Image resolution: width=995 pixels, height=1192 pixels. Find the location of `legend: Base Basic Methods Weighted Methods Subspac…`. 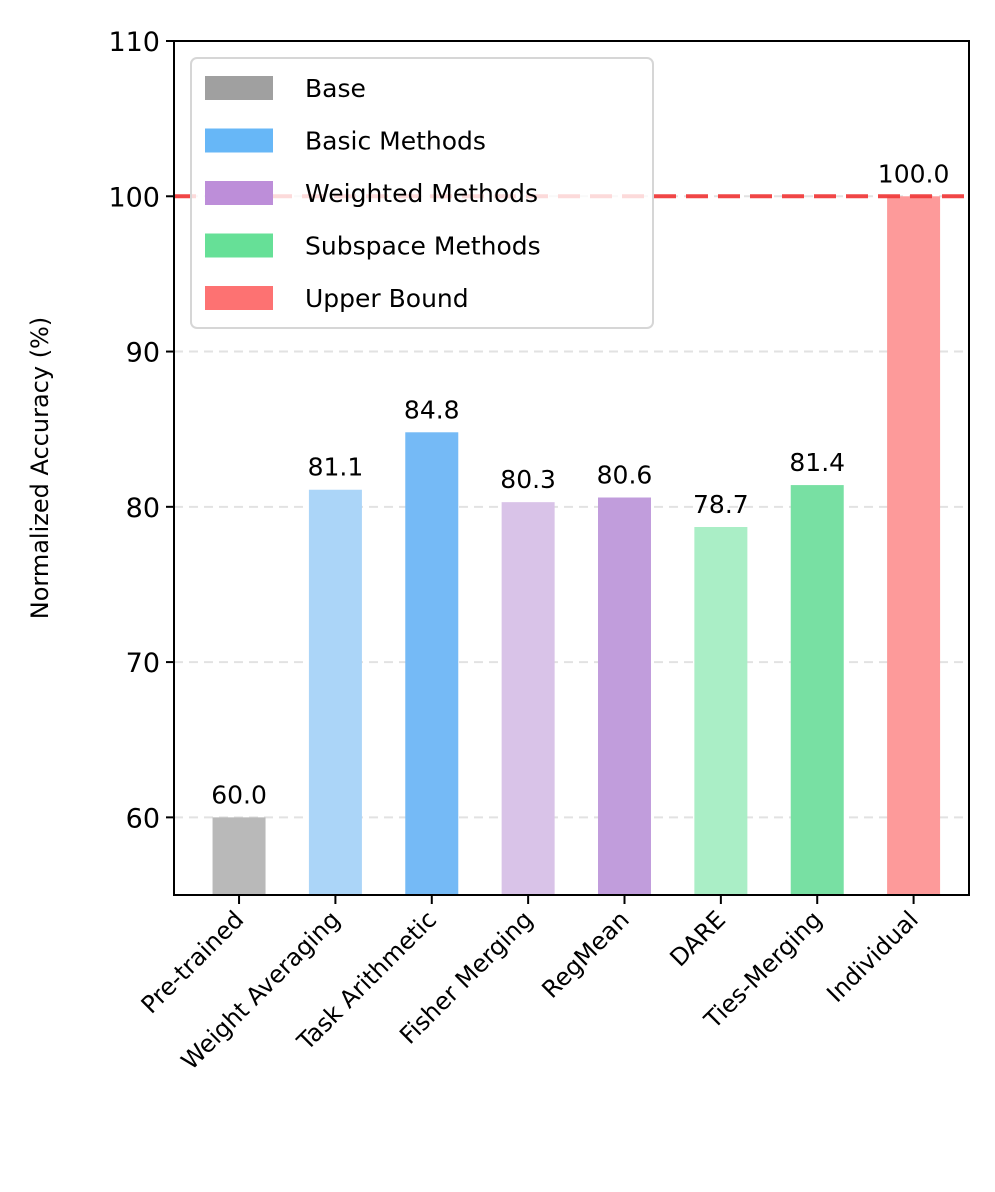

legend: Base Basic Methods Weighted Methods Subspac… is located at coordinates (422, 193).